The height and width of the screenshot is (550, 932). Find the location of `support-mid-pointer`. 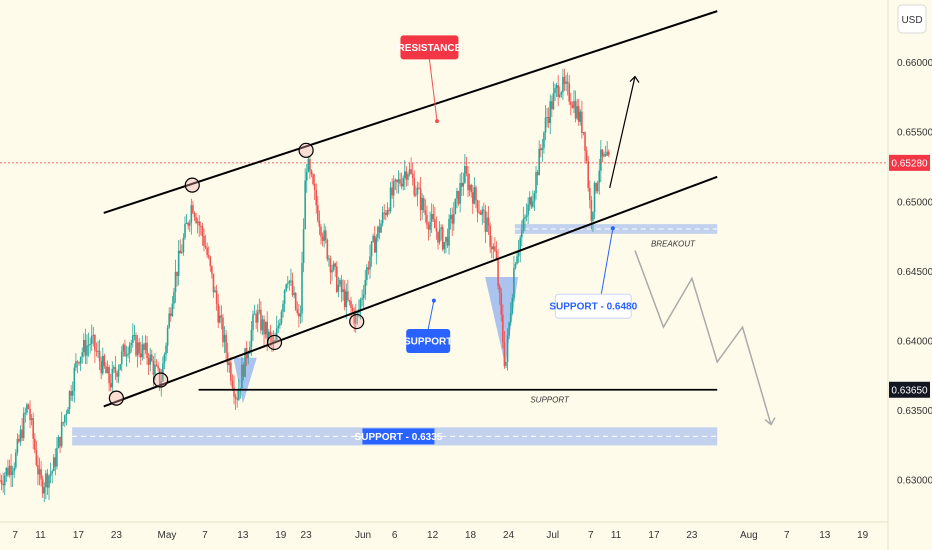

support-mid-pointer is located at coordinates (431, 315).